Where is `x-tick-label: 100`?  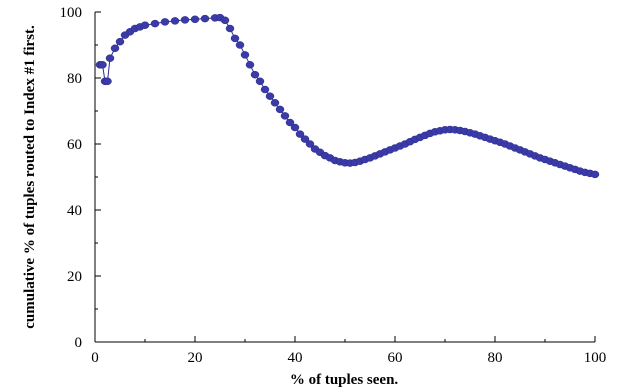 x-tick-label: 100 is located at coordinates (595, 358).